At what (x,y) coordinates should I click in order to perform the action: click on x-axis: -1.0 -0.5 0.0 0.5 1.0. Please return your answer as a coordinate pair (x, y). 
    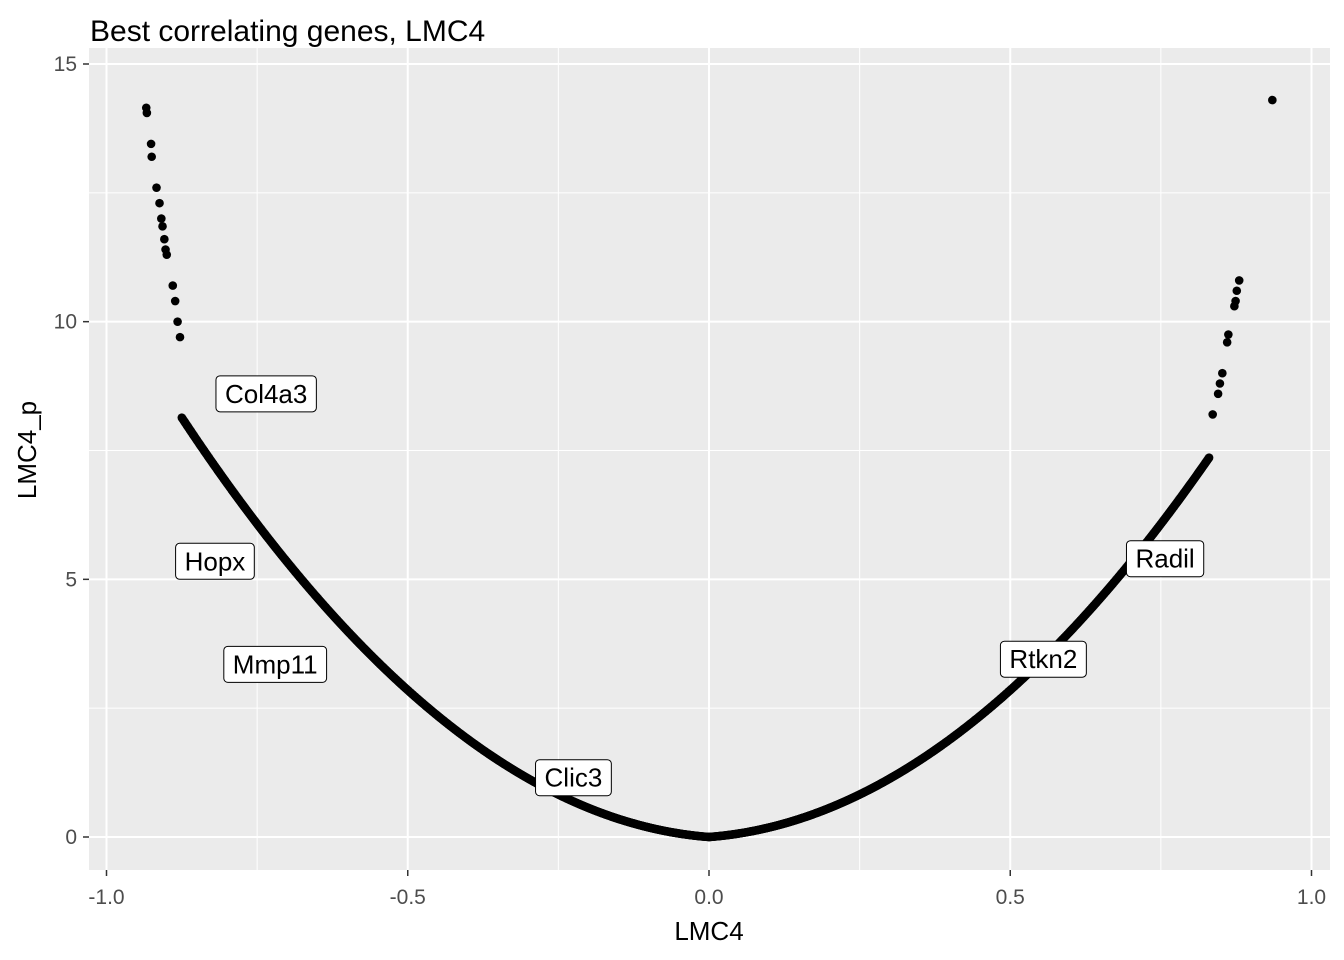
    Looking at the image, I should click on (707, 889).